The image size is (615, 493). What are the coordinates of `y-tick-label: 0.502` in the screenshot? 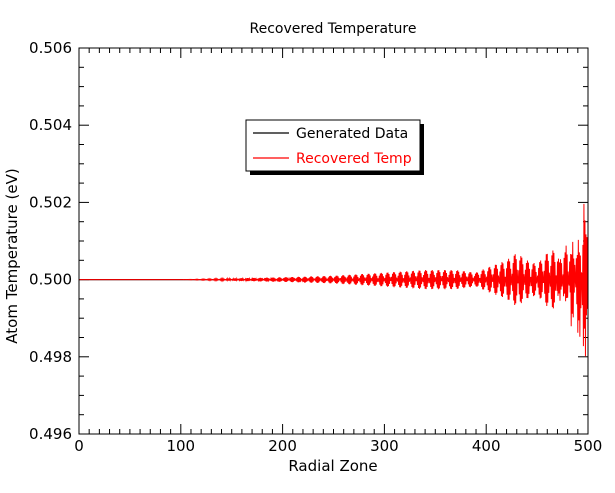 It's located at (50, 202).